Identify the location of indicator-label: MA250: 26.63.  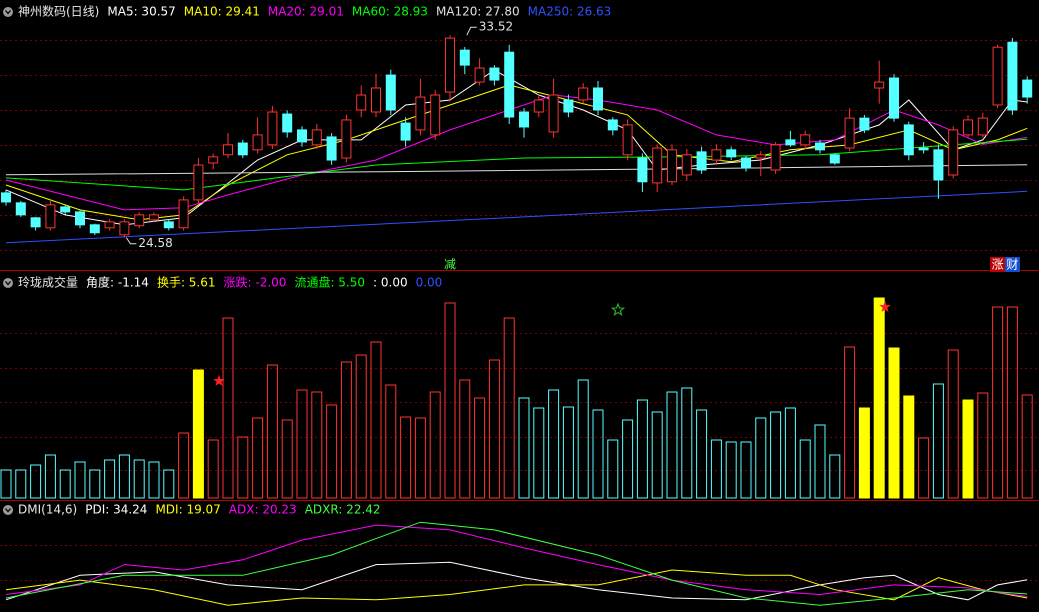
(570, 12).